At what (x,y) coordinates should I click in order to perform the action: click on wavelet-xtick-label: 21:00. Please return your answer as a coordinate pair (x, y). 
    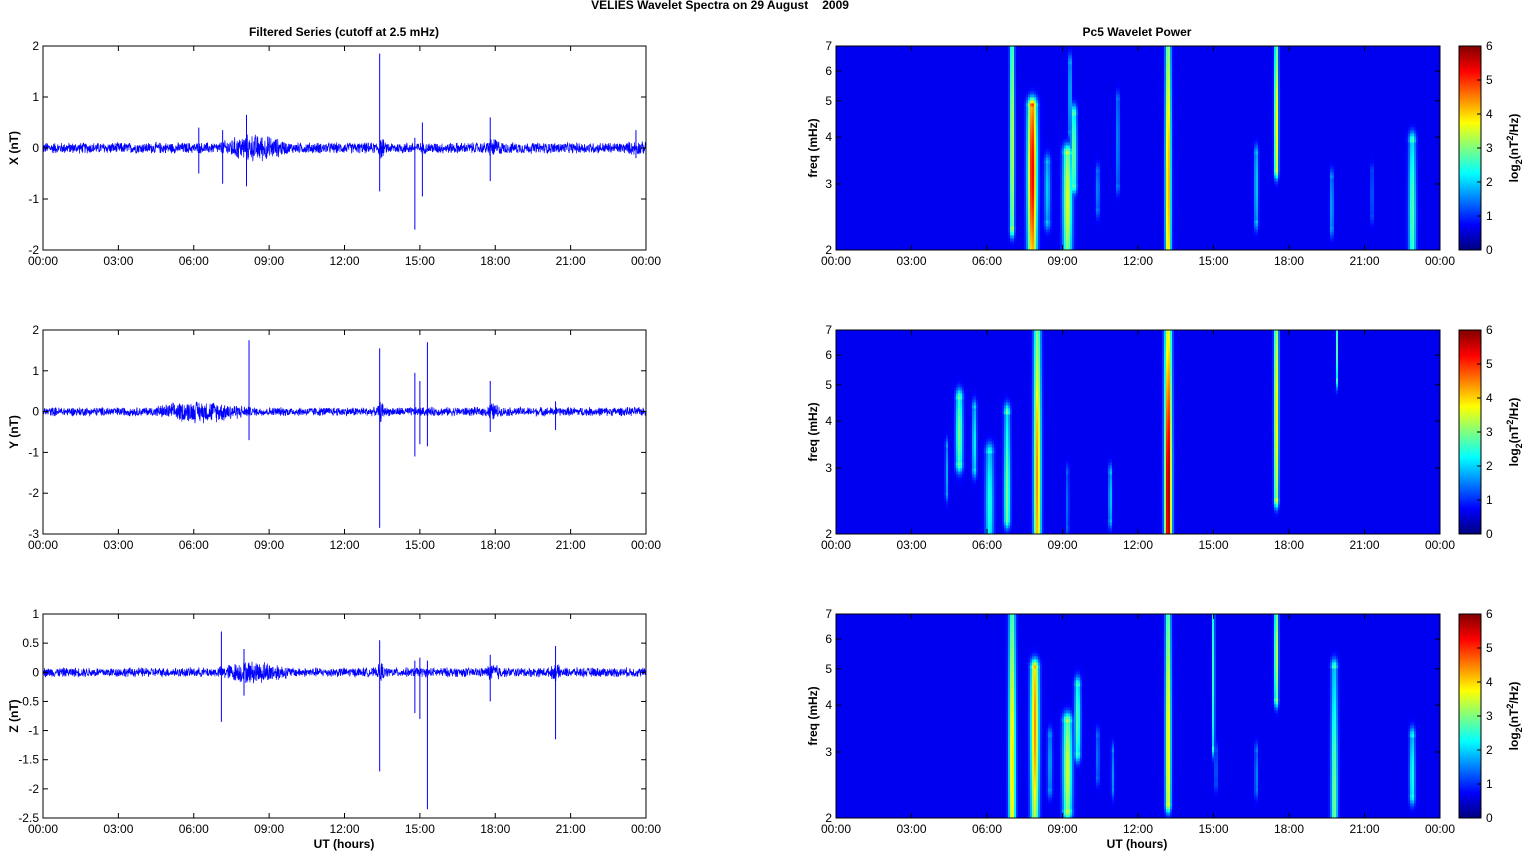
    Looking at the image, I should click on (1364, 261).